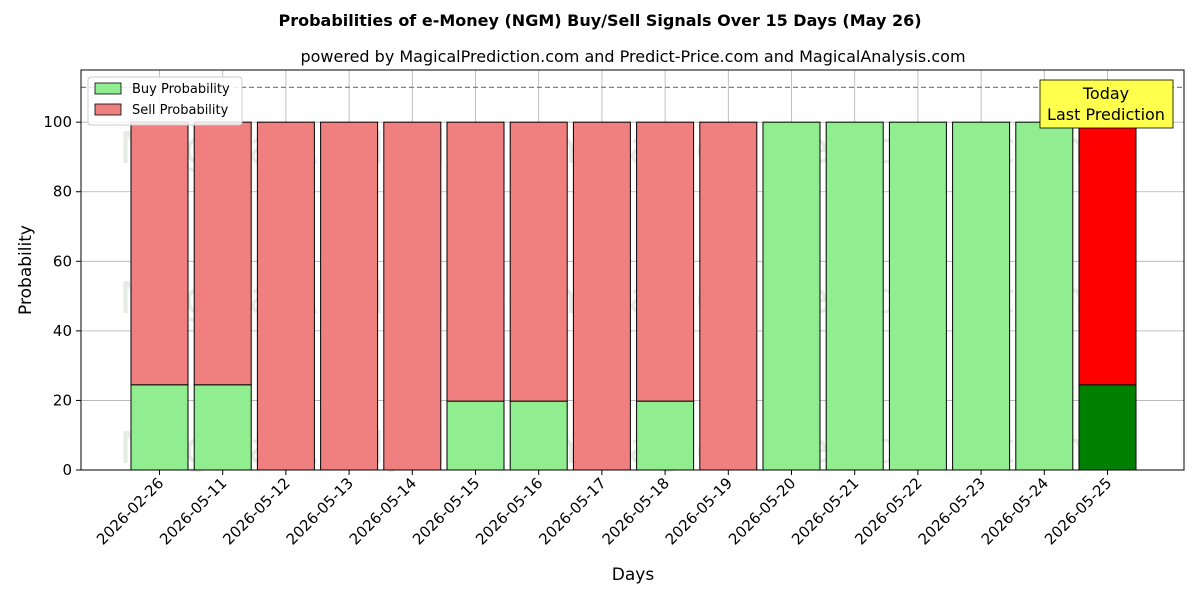  I want to click on annotation-box, so click(1106, 104).